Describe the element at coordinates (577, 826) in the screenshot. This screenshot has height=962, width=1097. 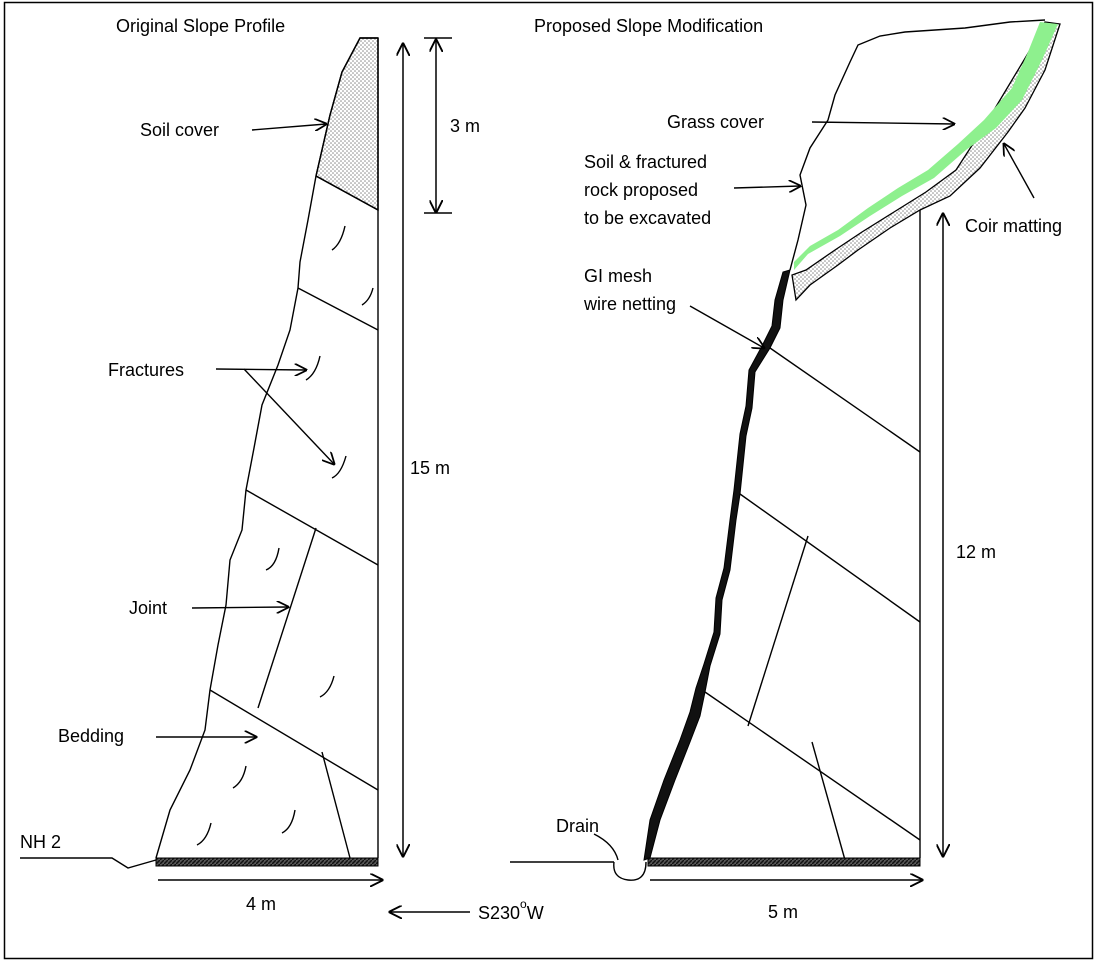
I see `drain-label: Drain` at that location.